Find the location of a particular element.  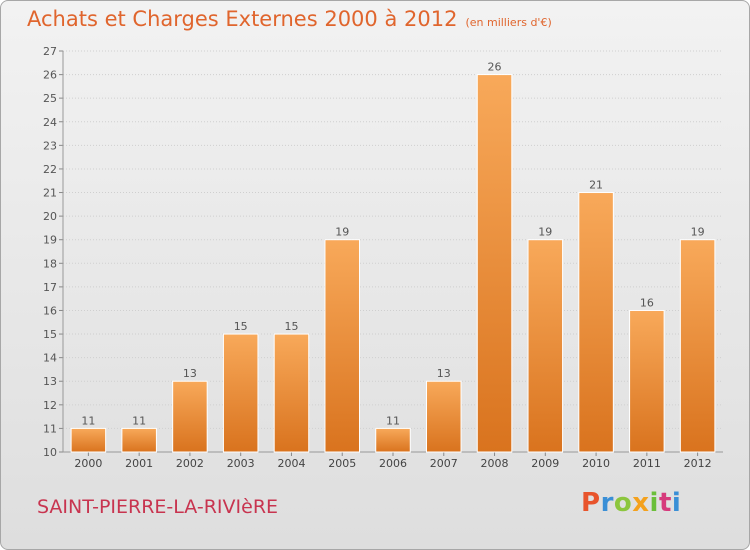

y-tick-label: 22 is located at coordinates (50, 169).